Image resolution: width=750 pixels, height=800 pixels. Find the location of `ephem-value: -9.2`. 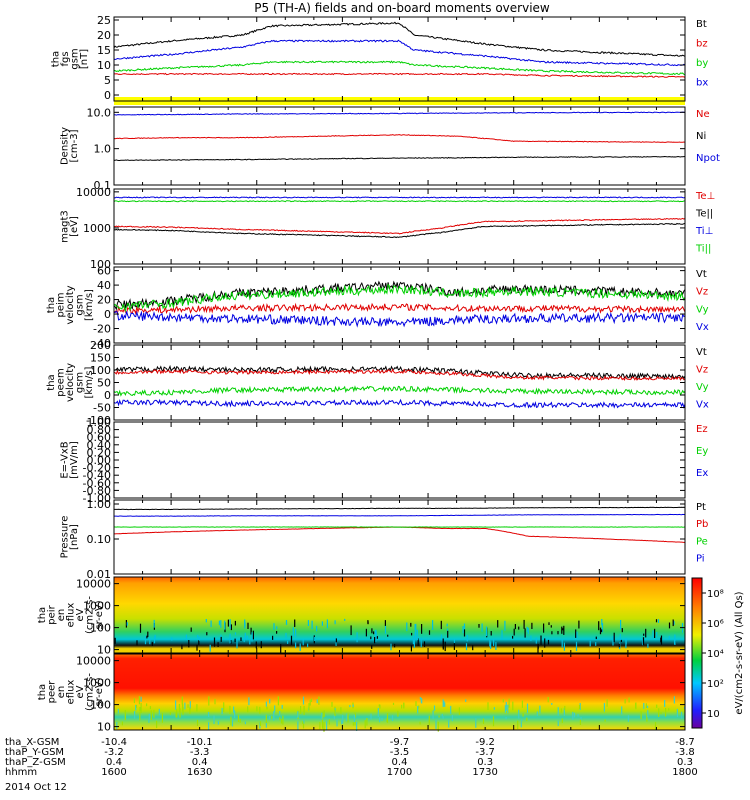

ephem-value: -9.2 is located at coordinates (485, 742).